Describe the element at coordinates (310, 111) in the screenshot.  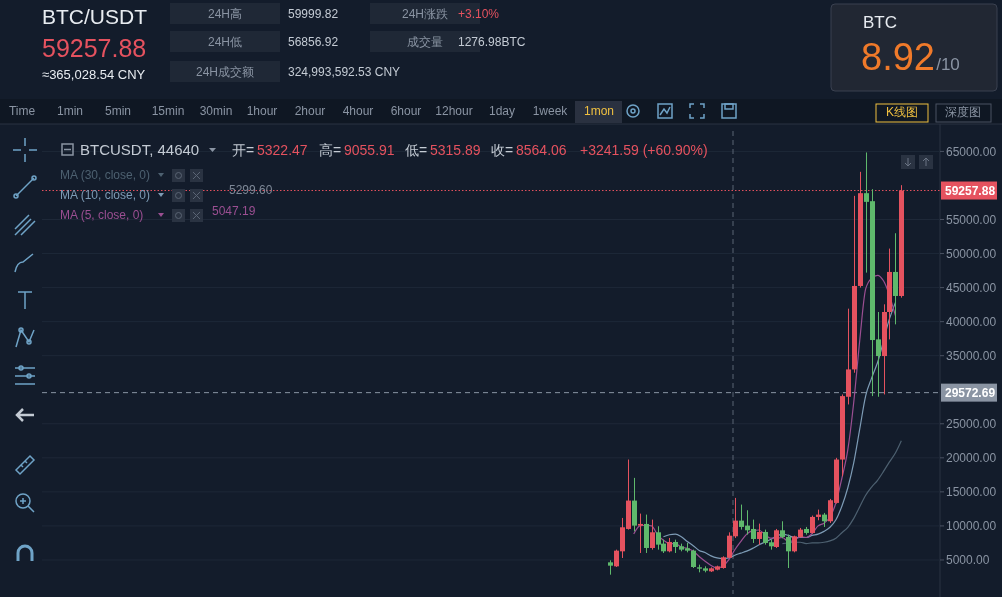
I see `text: 2hour` at that location.